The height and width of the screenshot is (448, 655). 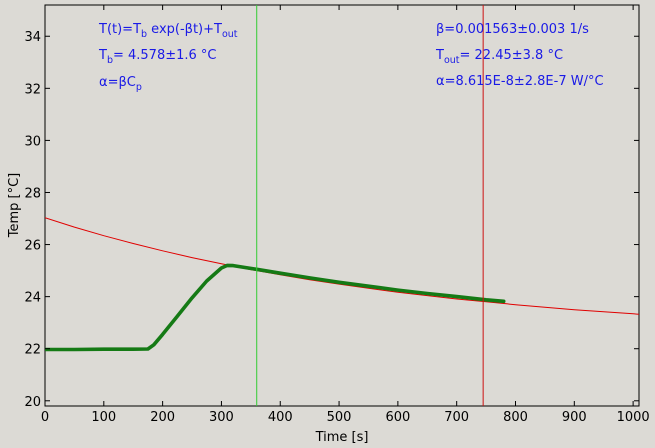 I want to click on formula-annotation: T(t)=Tb exp(-βt)+Tout, so click(x=168, y=31).